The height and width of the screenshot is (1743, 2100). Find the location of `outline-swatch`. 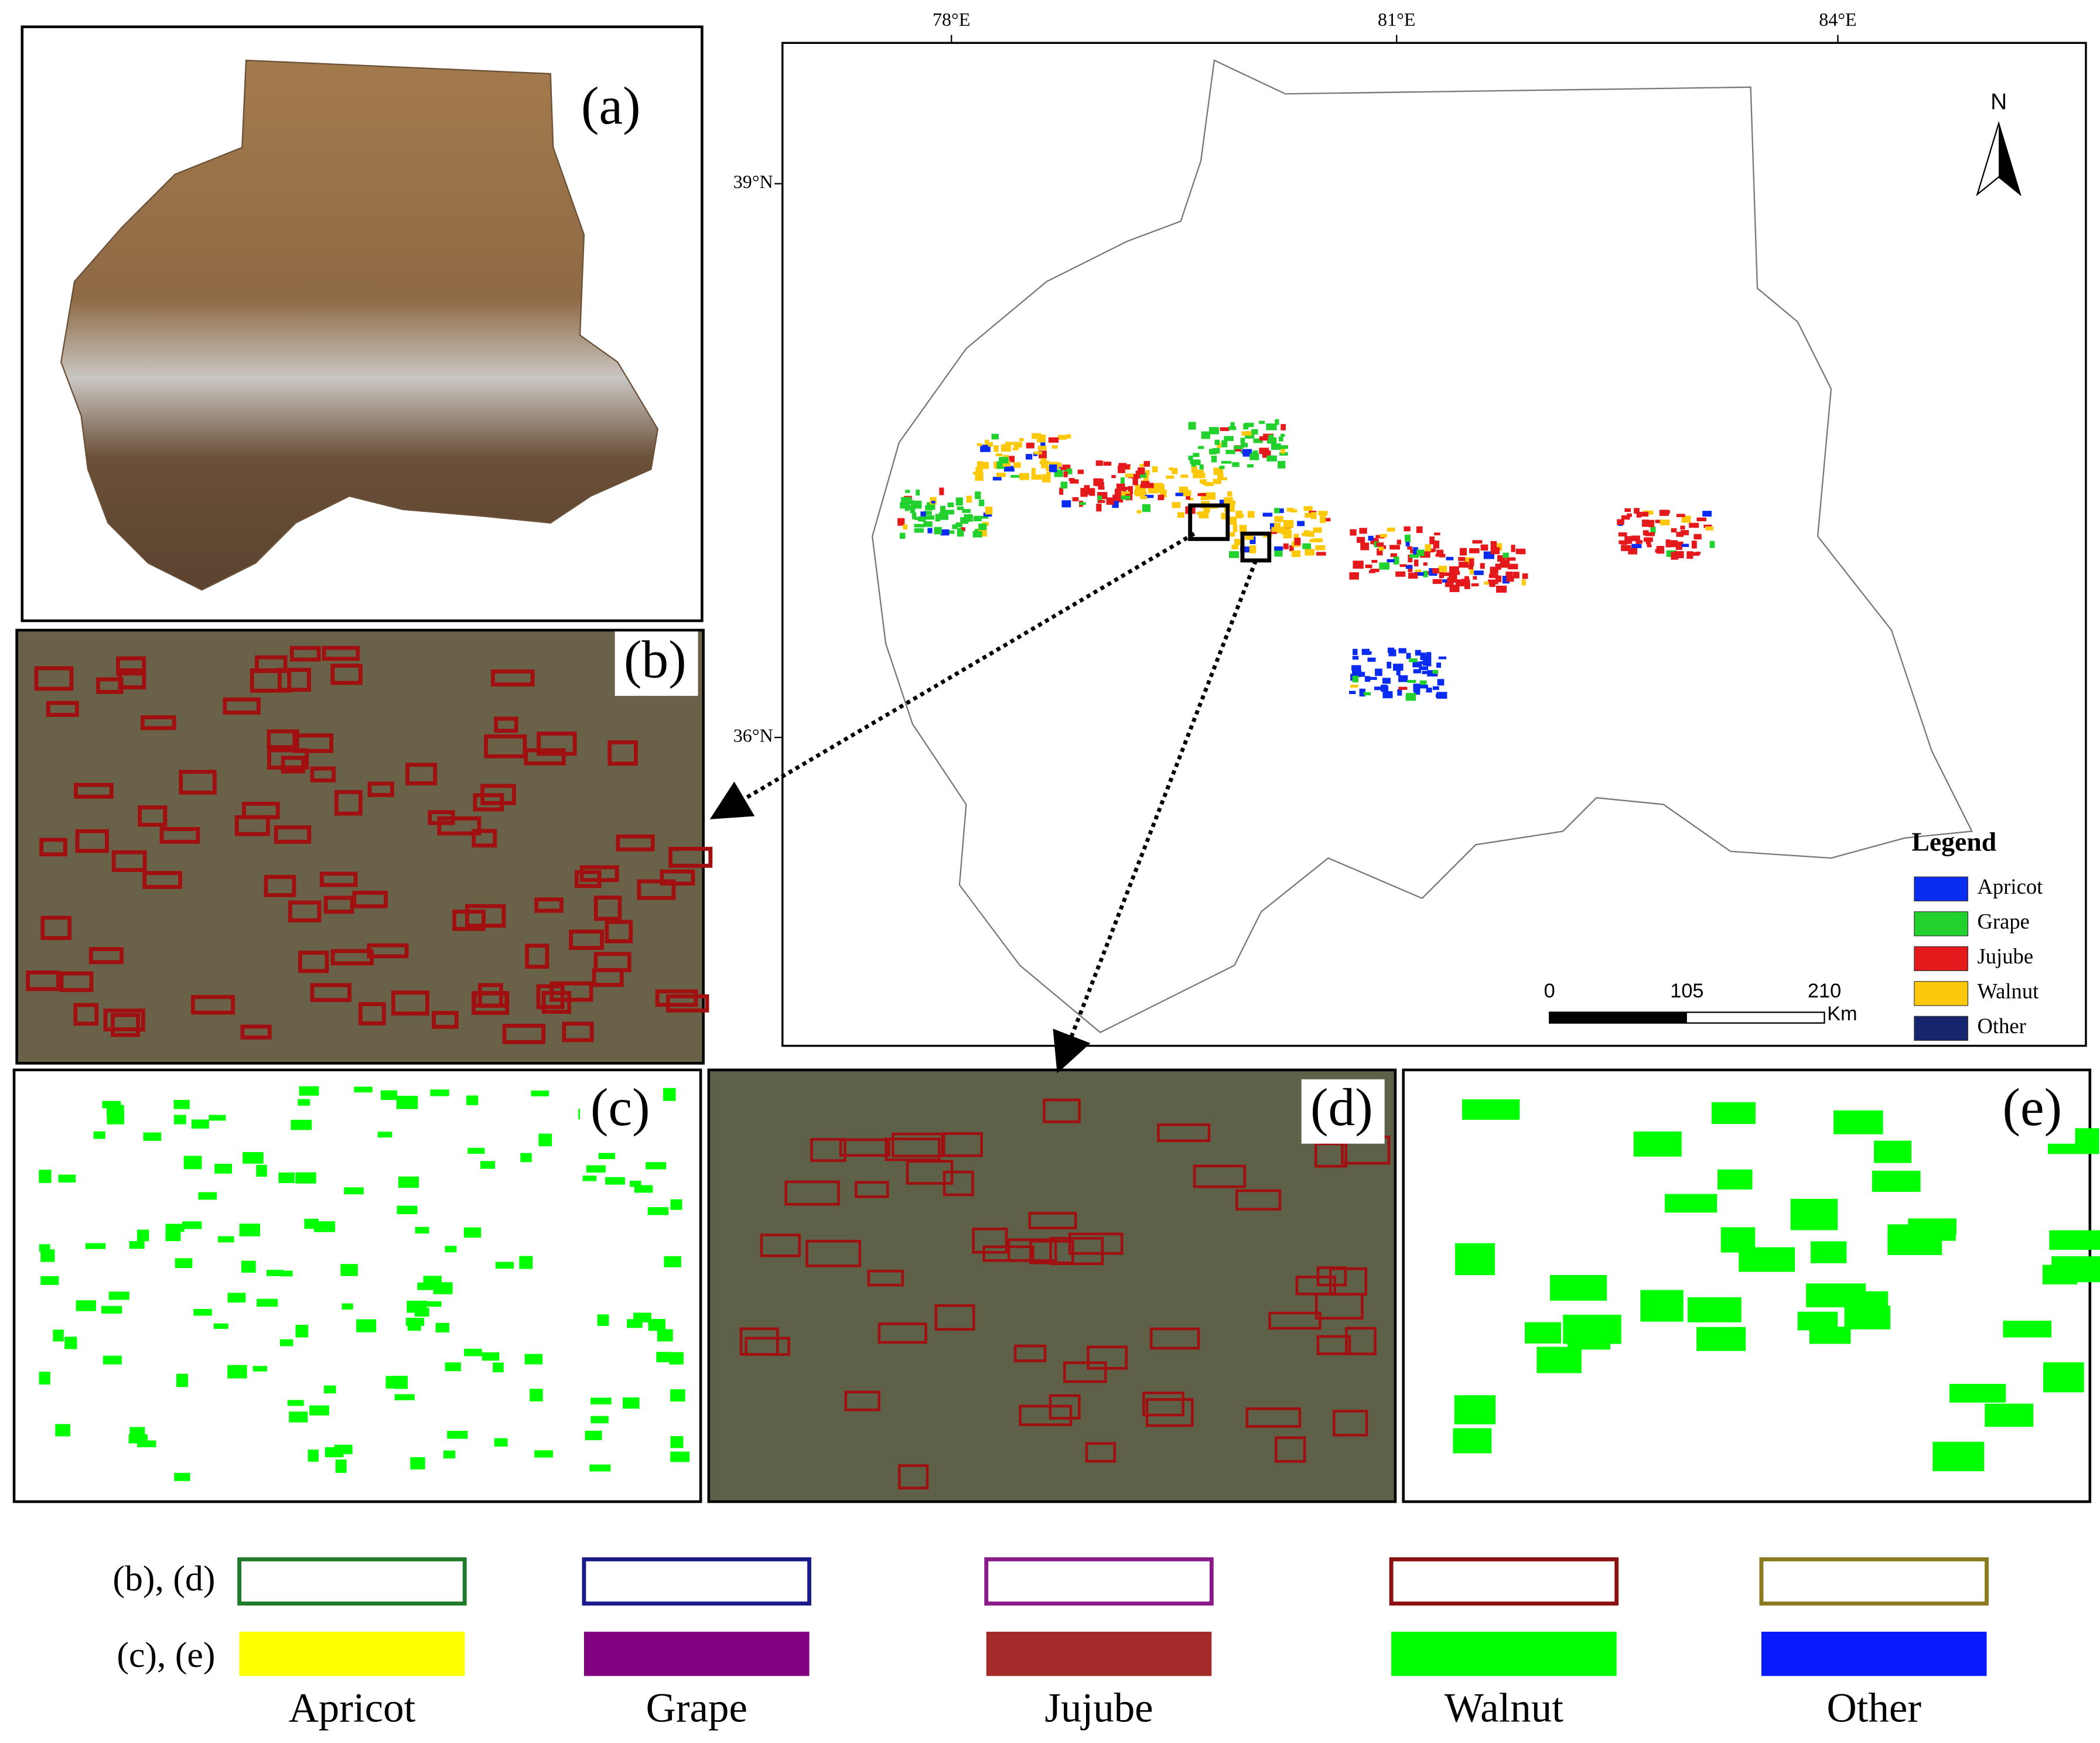

outline-swatch is located at coordinates (697, 1581).